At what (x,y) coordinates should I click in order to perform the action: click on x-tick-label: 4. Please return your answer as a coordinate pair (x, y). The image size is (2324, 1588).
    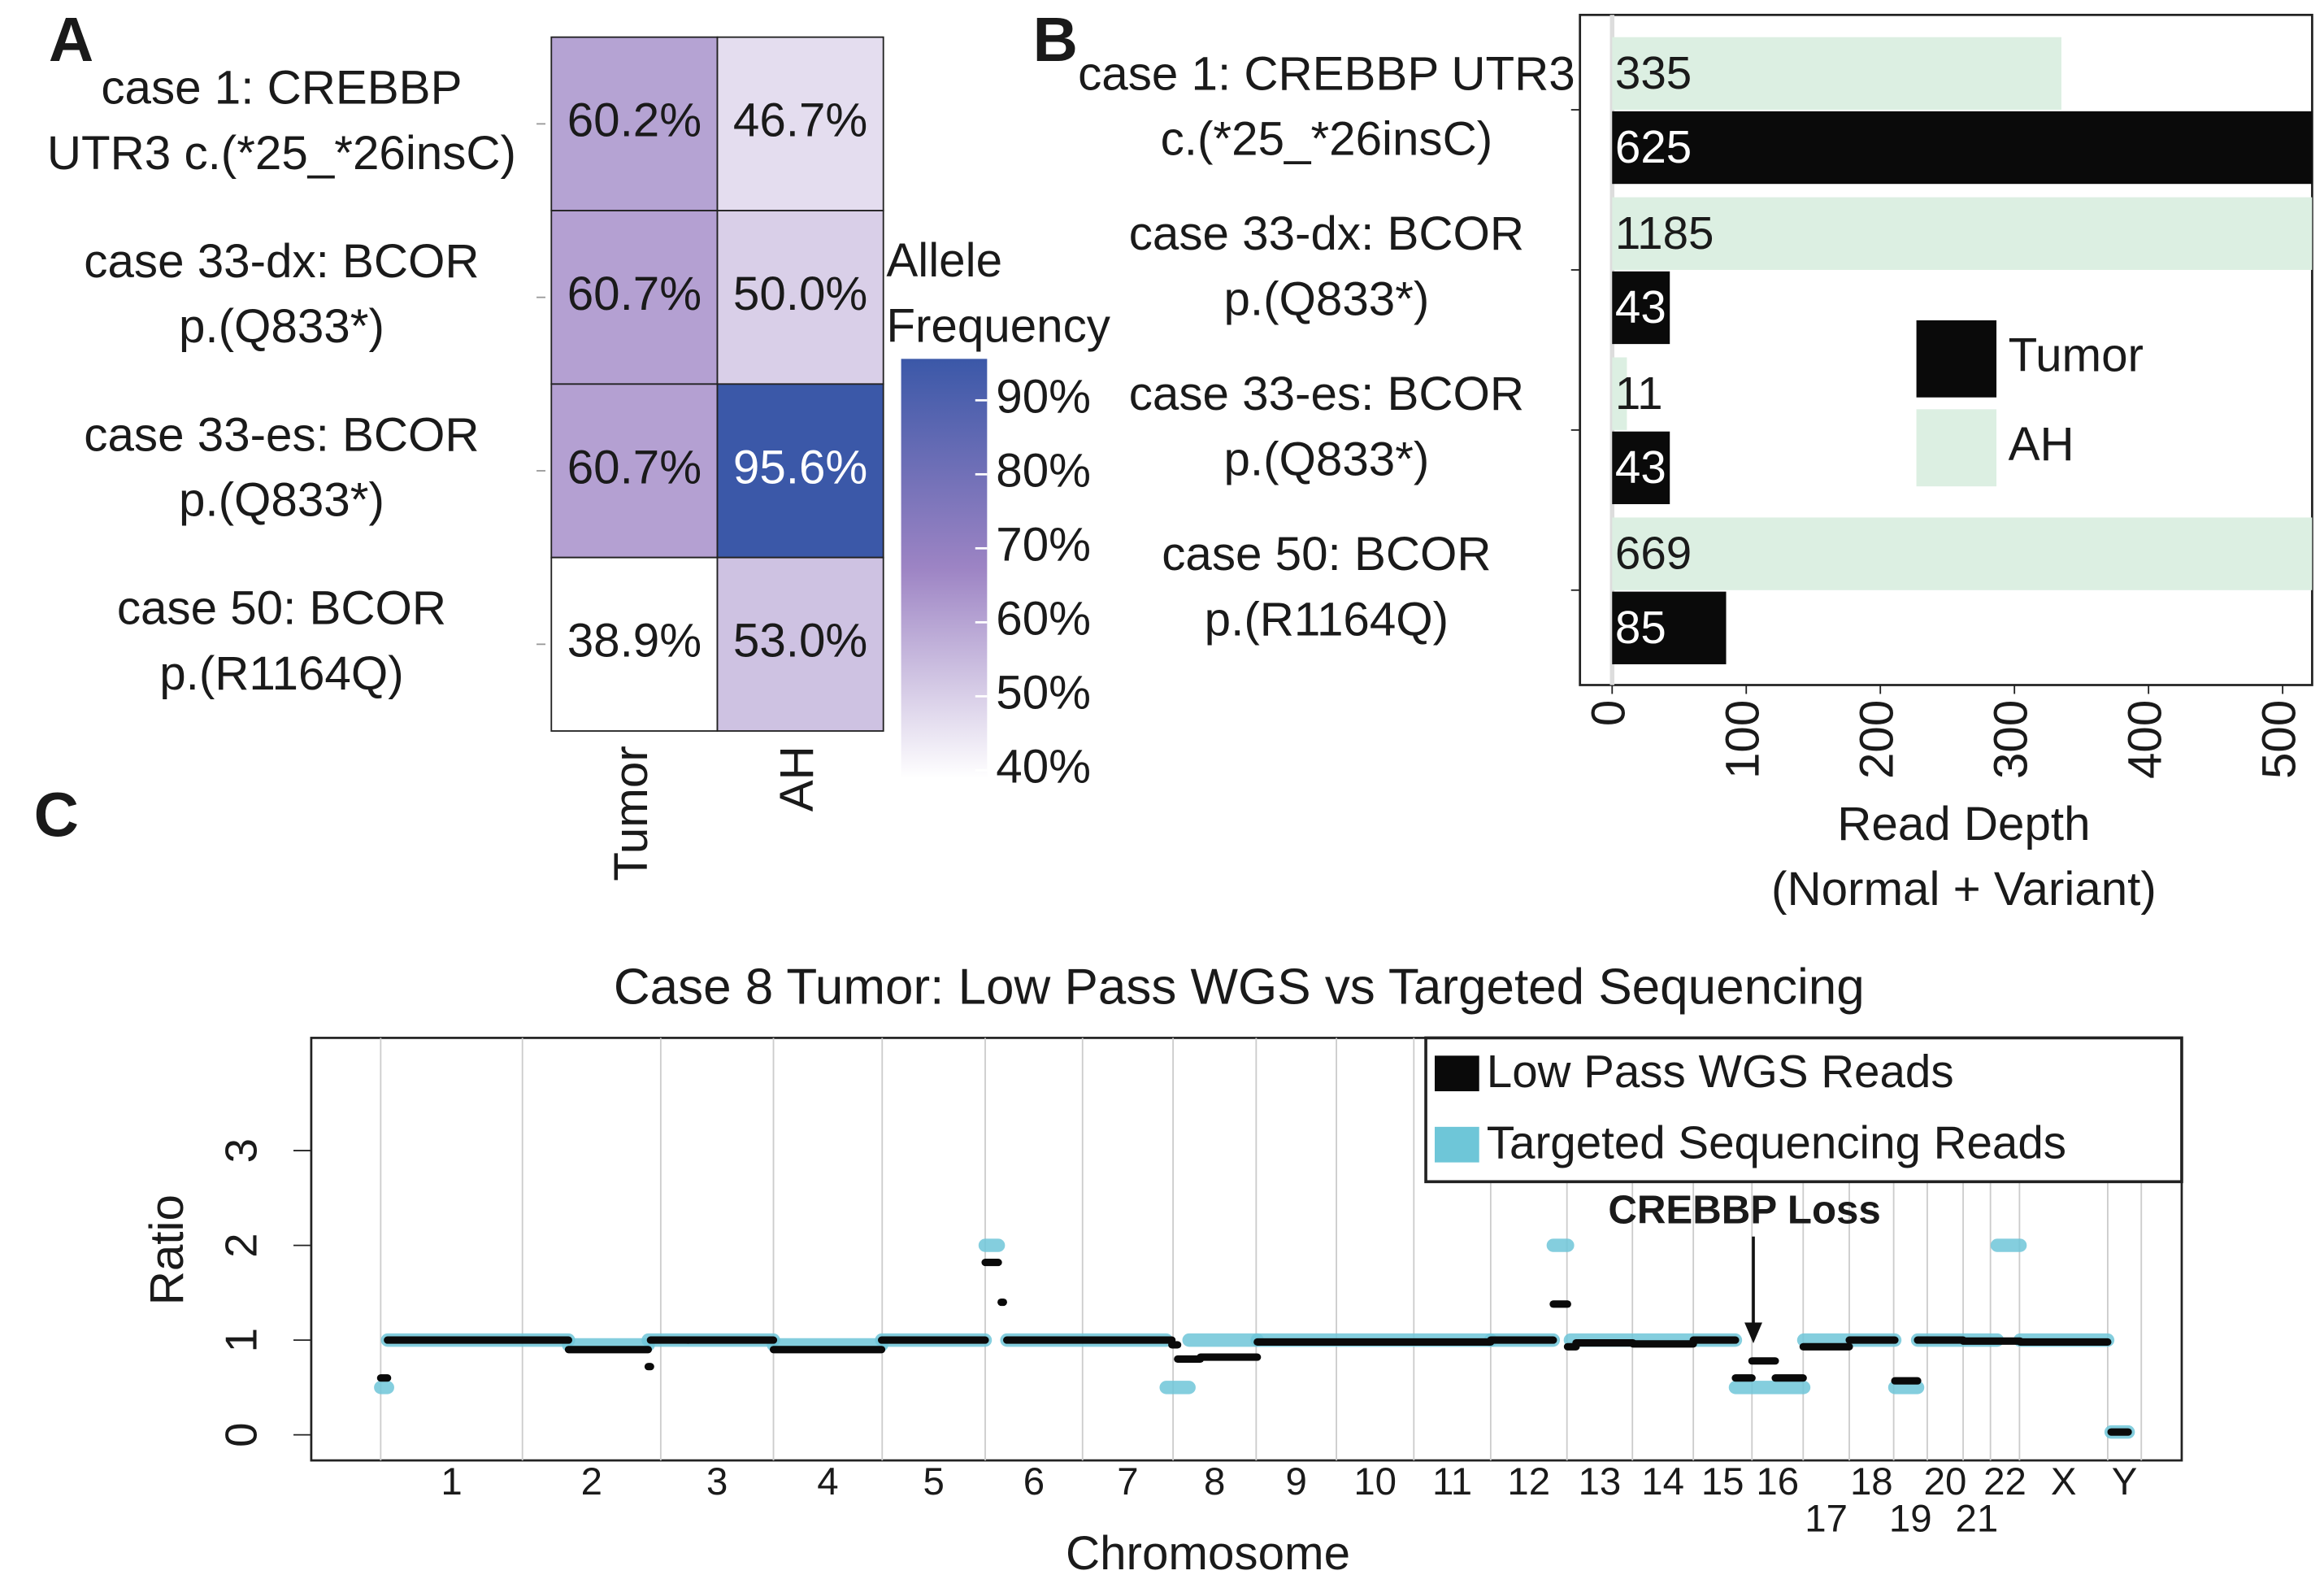
    Looking at the image, I should click on (827, 1482).